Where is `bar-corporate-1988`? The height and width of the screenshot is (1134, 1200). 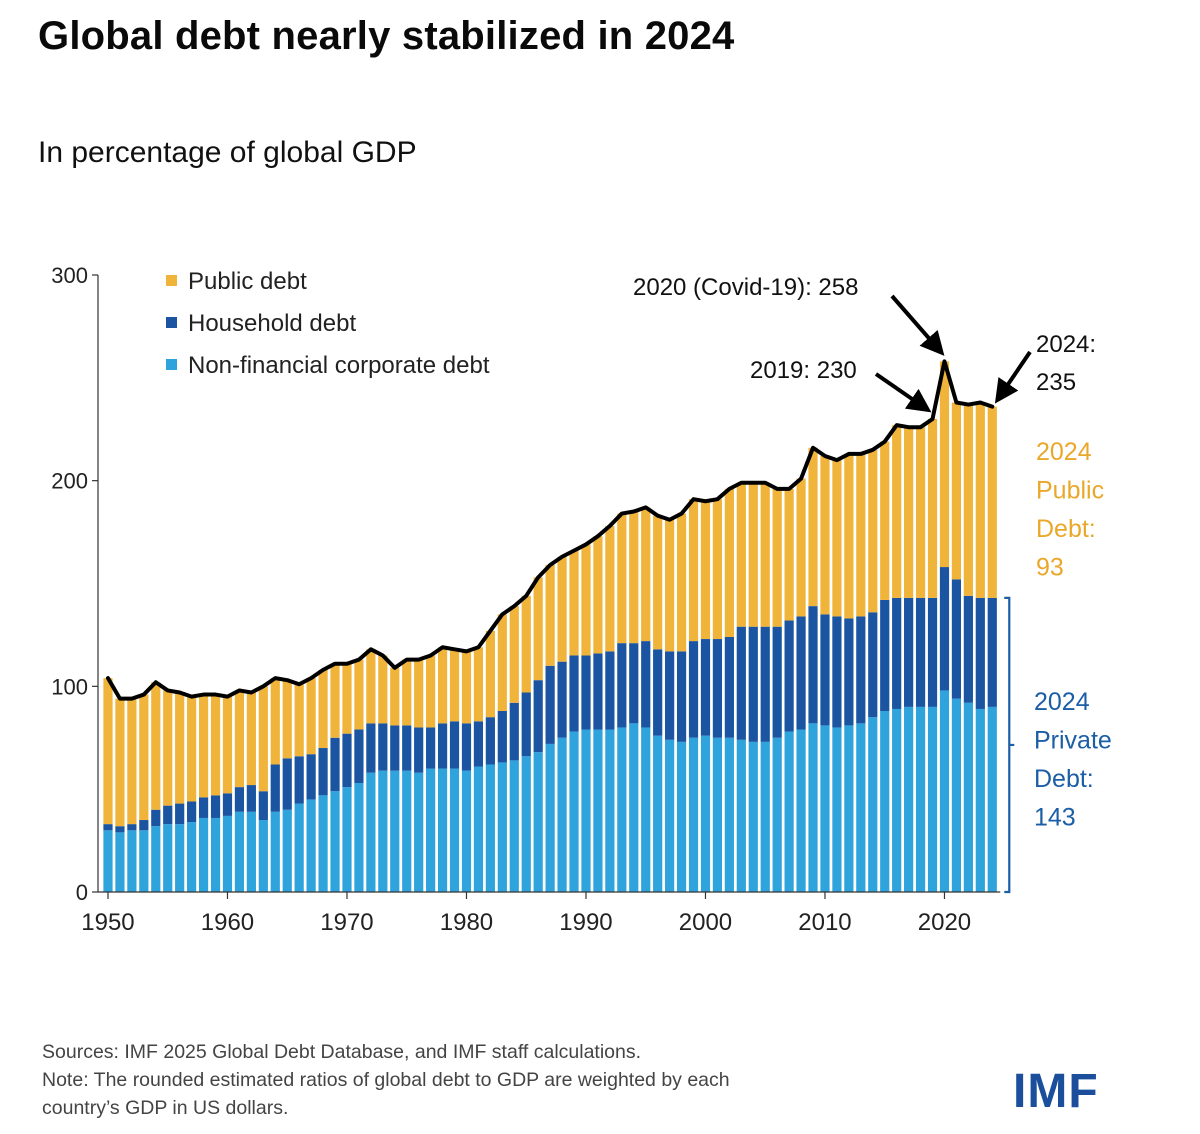
bar-corporate-1988 is located at coordinates (562, 814).